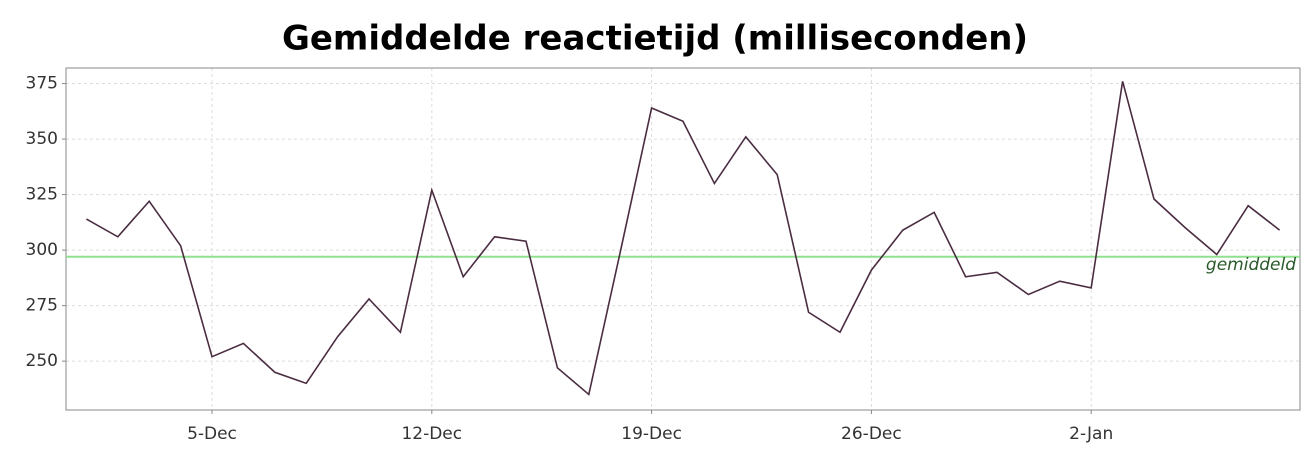  What do you see at coordinates (212, 434) in the screenshot?
I see `x-tick-label: 5-Dec` at bounding box center [212, 434].